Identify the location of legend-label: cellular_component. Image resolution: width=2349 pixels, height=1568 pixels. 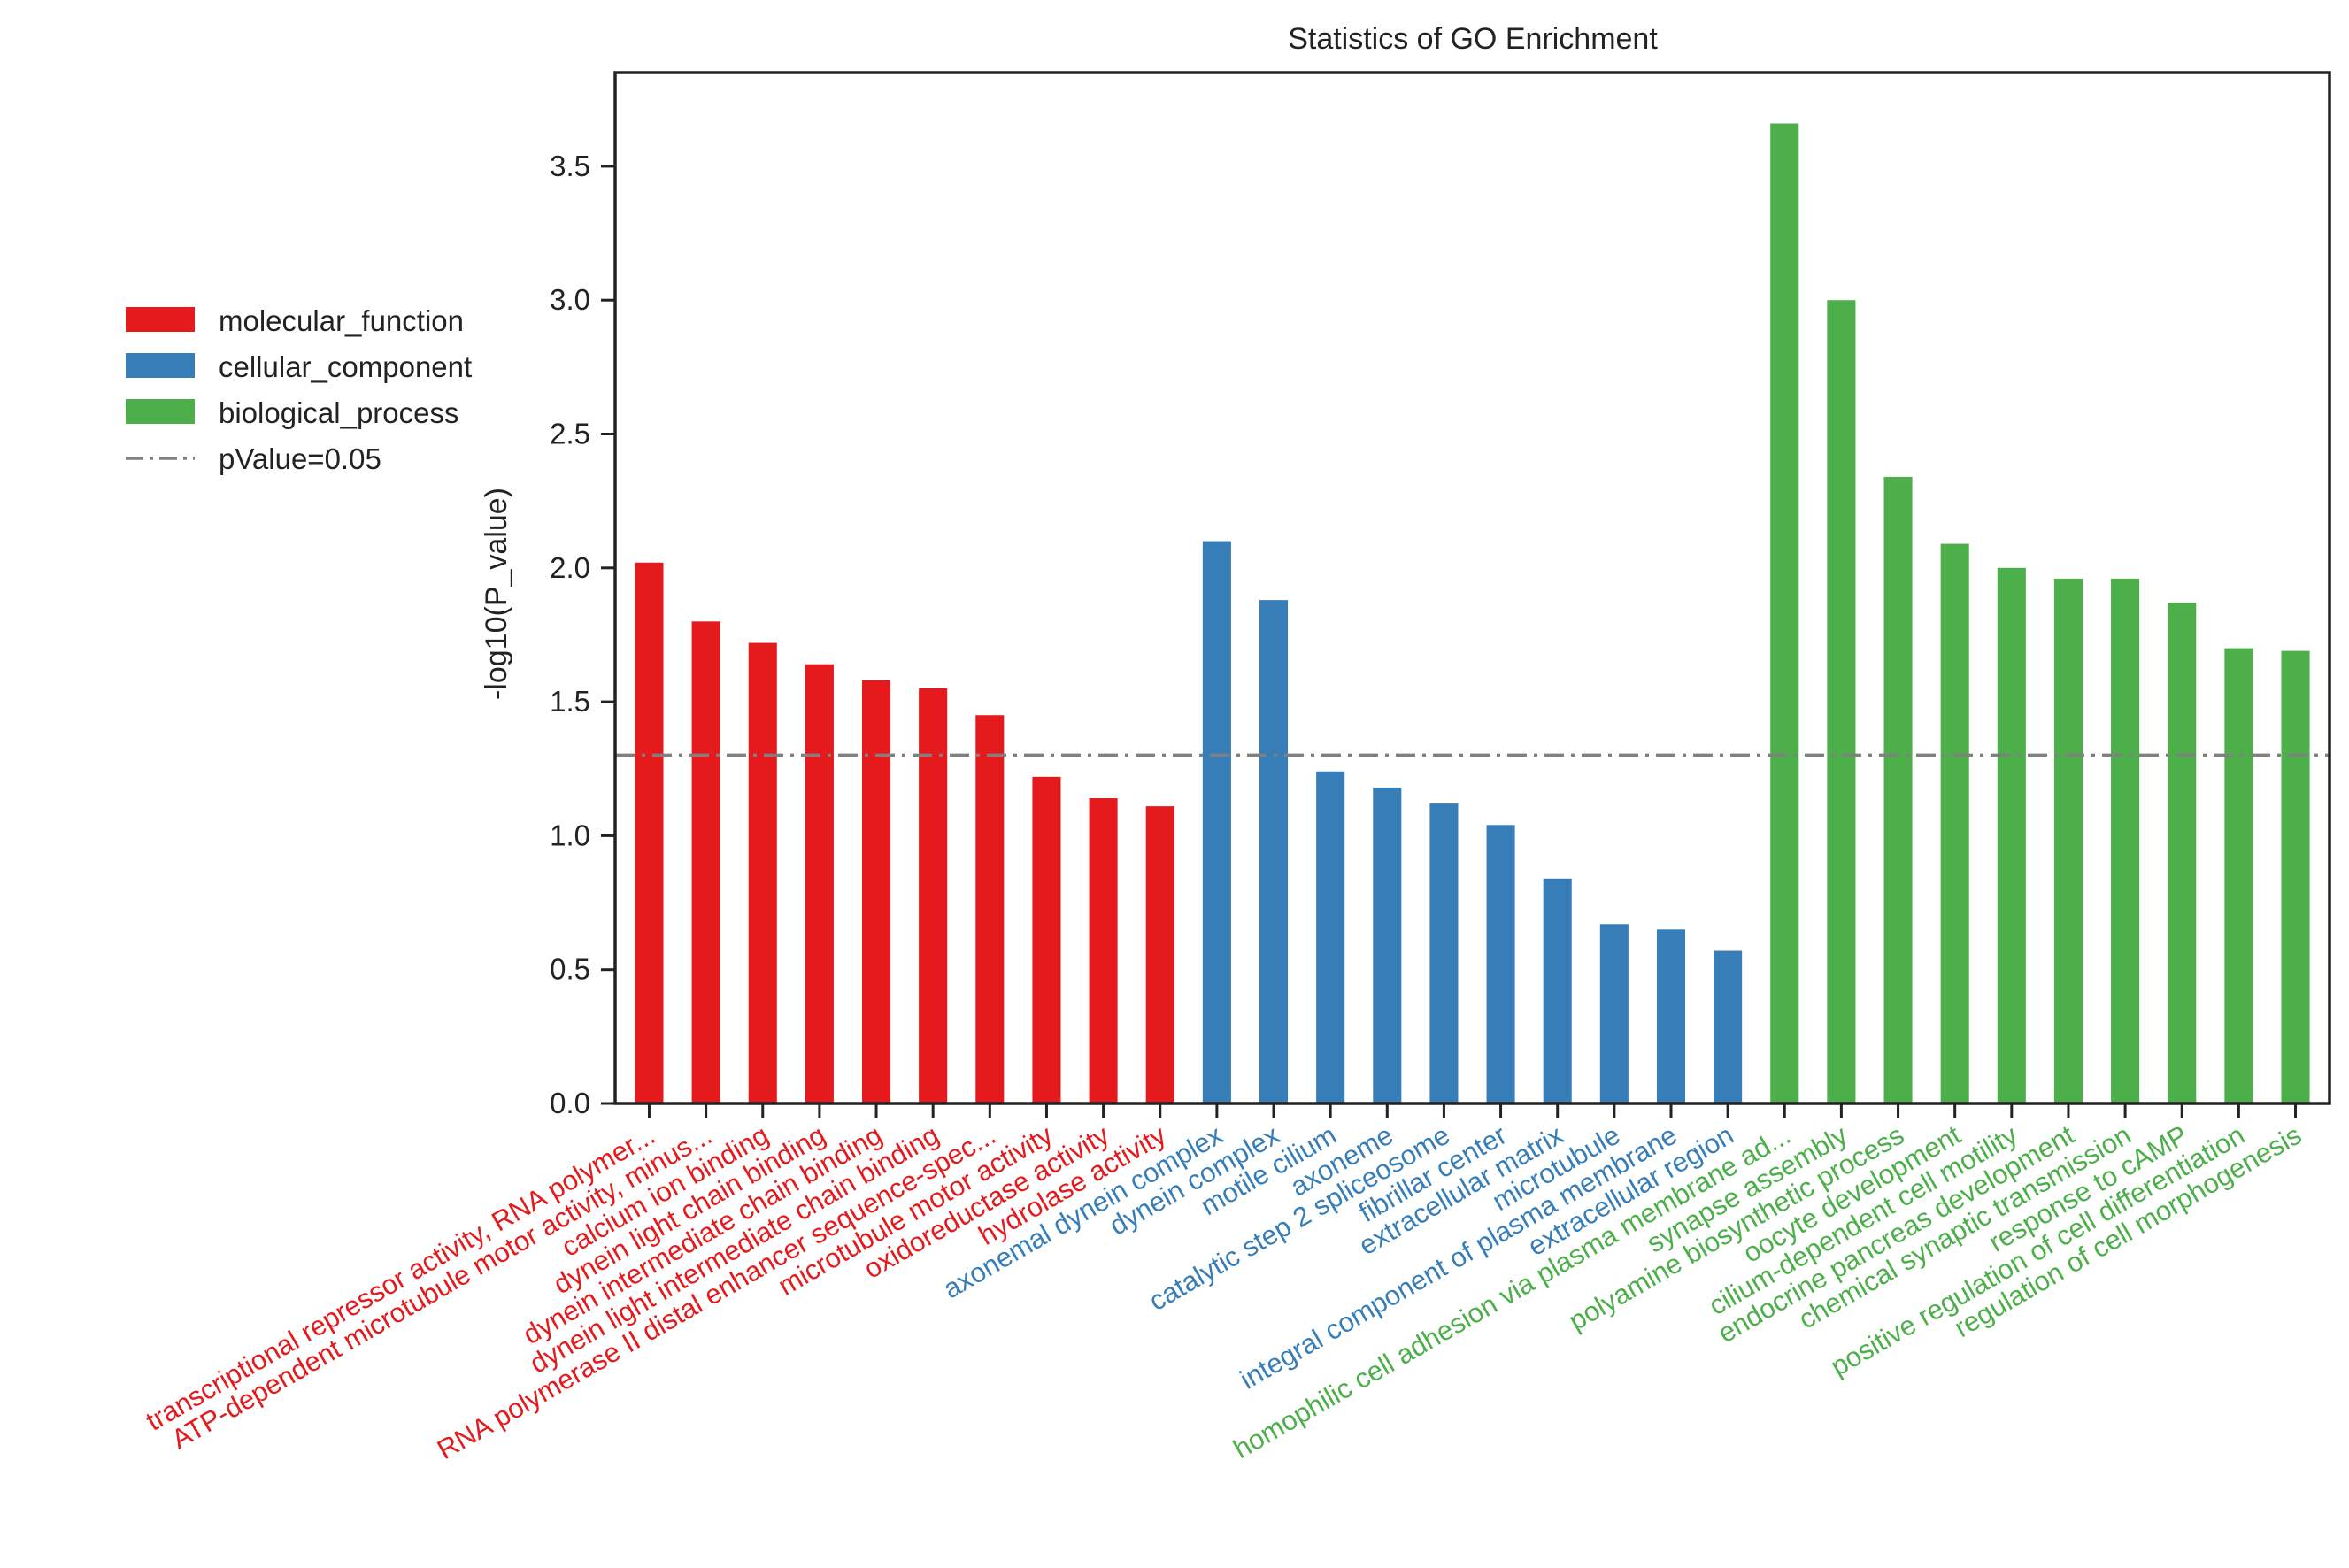
(345, 366).